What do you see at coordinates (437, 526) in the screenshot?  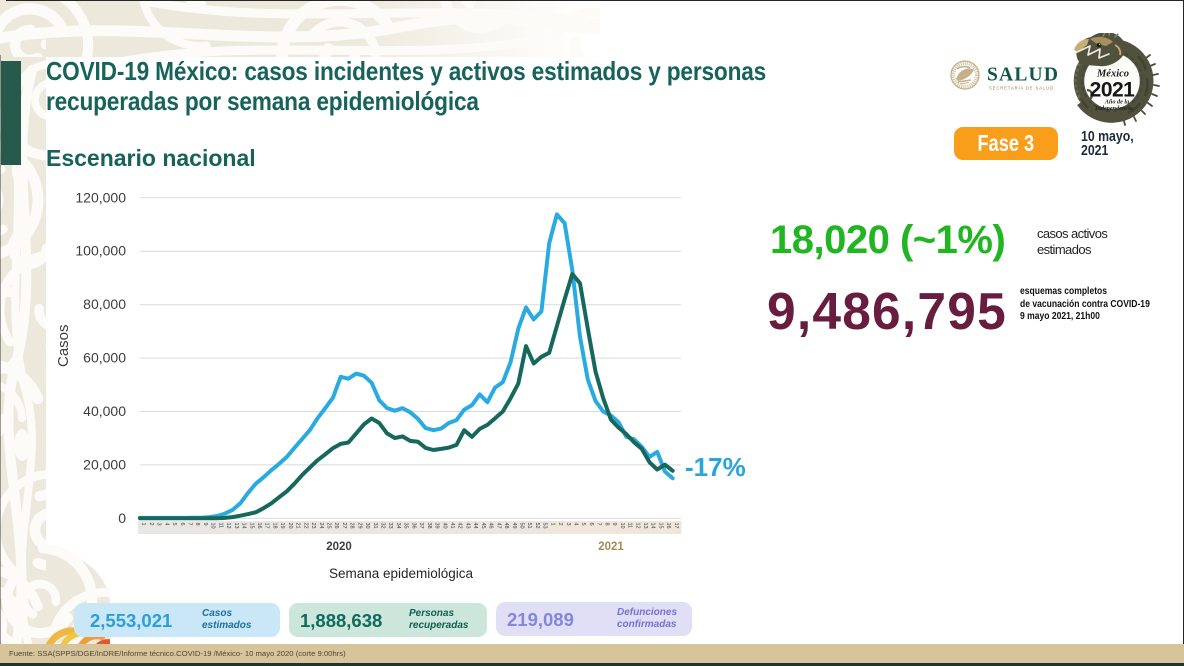 I see `svg-text: 39` at bounding box center [437, 526].